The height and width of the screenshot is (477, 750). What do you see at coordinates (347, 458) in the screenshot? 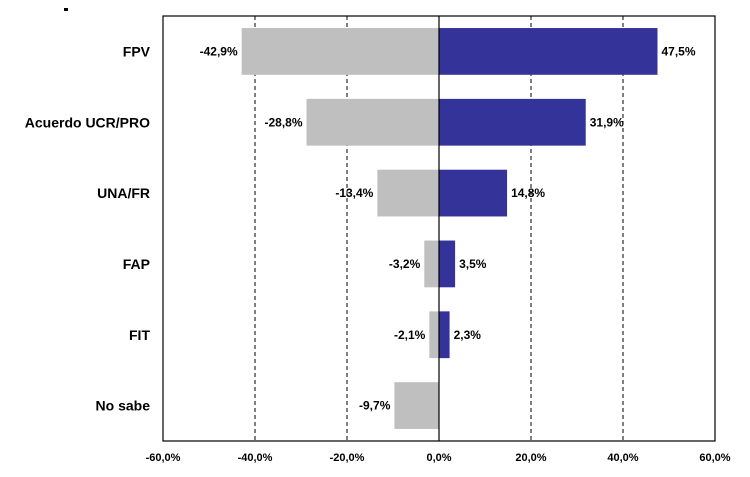
I see `x-tick-label: -20,0%` at bounding box center [347, 458].